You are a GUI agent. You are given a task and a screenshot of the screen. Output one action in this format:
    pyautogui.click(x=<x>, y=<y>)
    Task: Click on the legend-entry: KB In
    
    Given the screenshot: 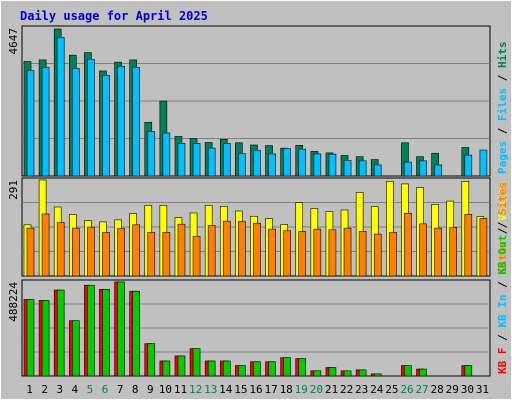 What is the action you would take?
    pyautogui.click(x=502, y=311)
    